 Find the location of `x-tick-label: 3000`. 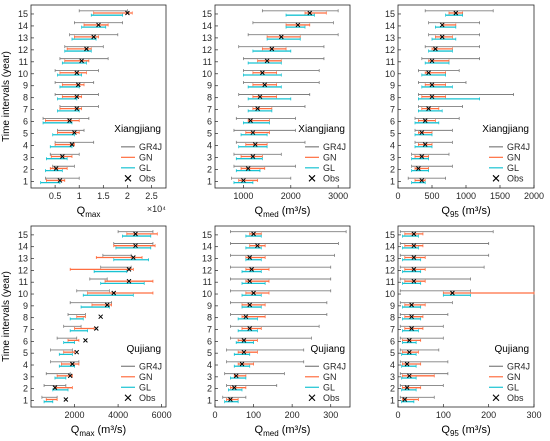

x-tick-label: 3000 is located at coordinates (338, 196).